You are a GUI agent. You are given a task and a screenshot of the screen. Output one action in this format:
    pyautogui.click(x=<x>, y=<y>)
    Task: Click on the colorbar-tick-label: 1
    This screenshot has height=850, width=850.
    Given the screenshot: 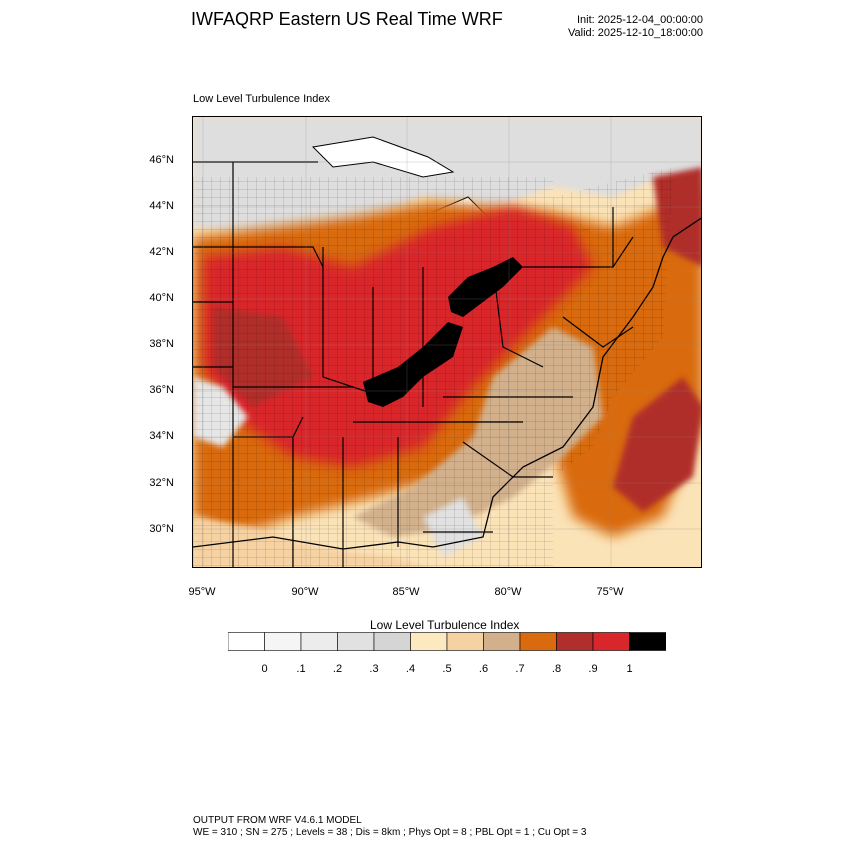 What is the action you would take?
    pyautogui.click(x=629, y=669)
    